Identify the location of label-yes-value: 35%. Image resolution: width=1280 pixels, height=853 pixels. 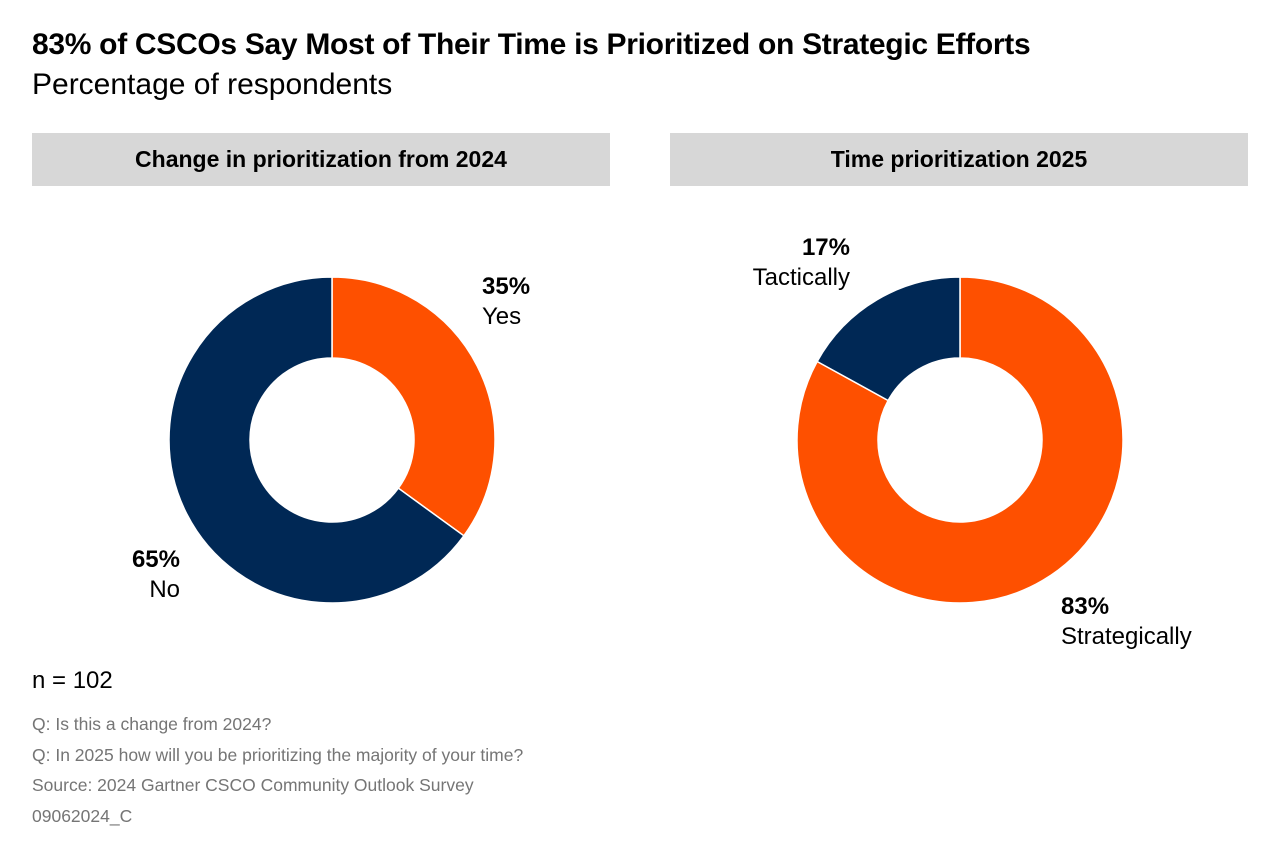
(506, 286).